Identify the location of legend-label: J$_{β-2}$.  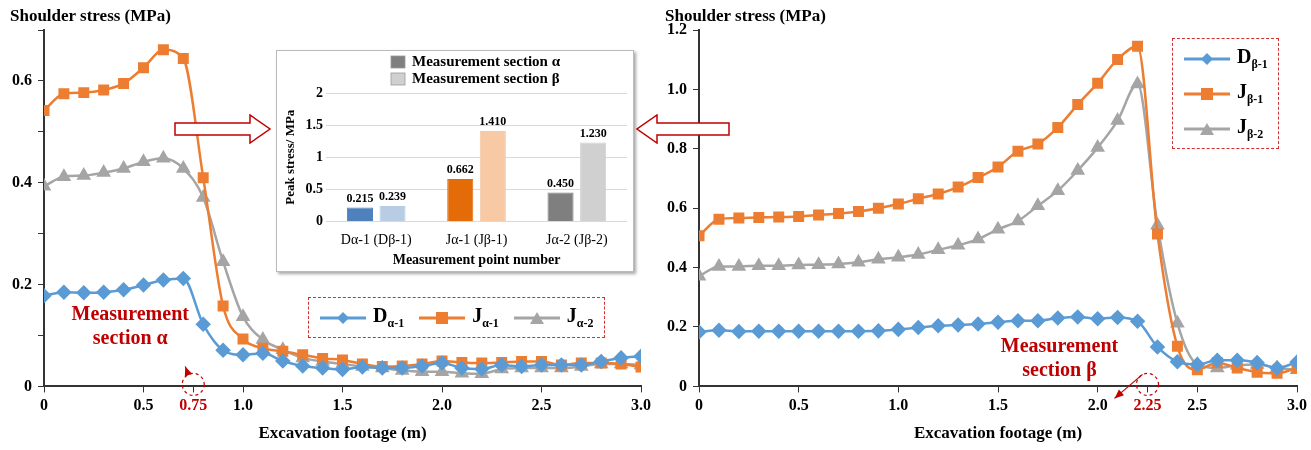
(1250, 128).